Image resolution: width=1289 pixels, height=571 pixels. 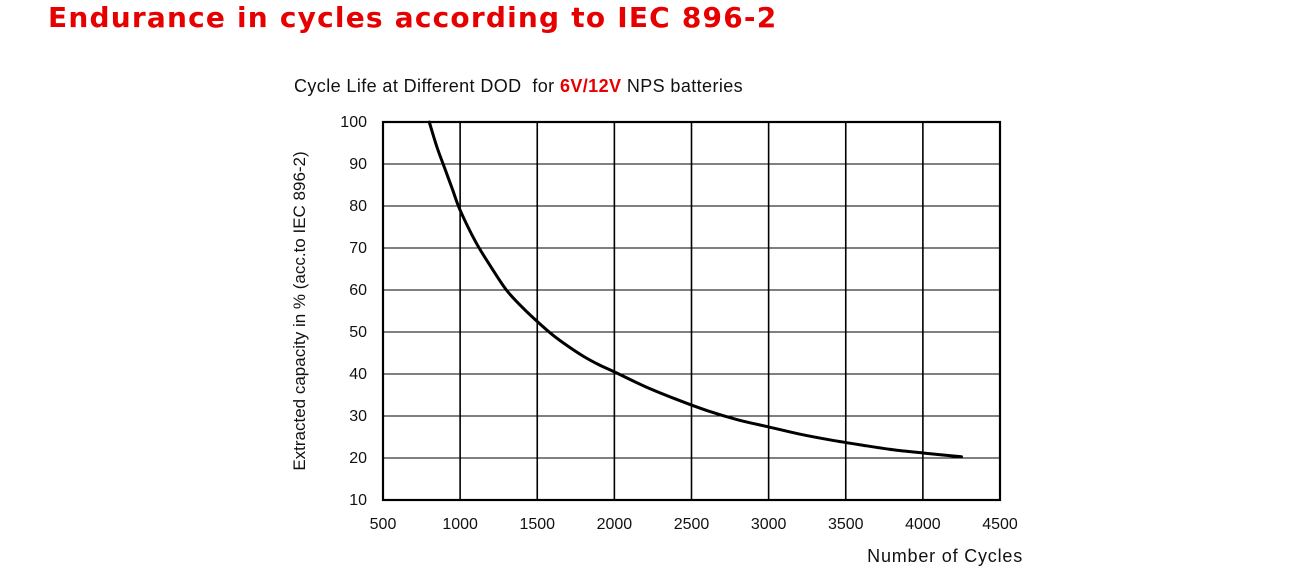 I want to click on chart-title-prefix: Cycle Life at Different DOD for, so click(x=427, y=86).